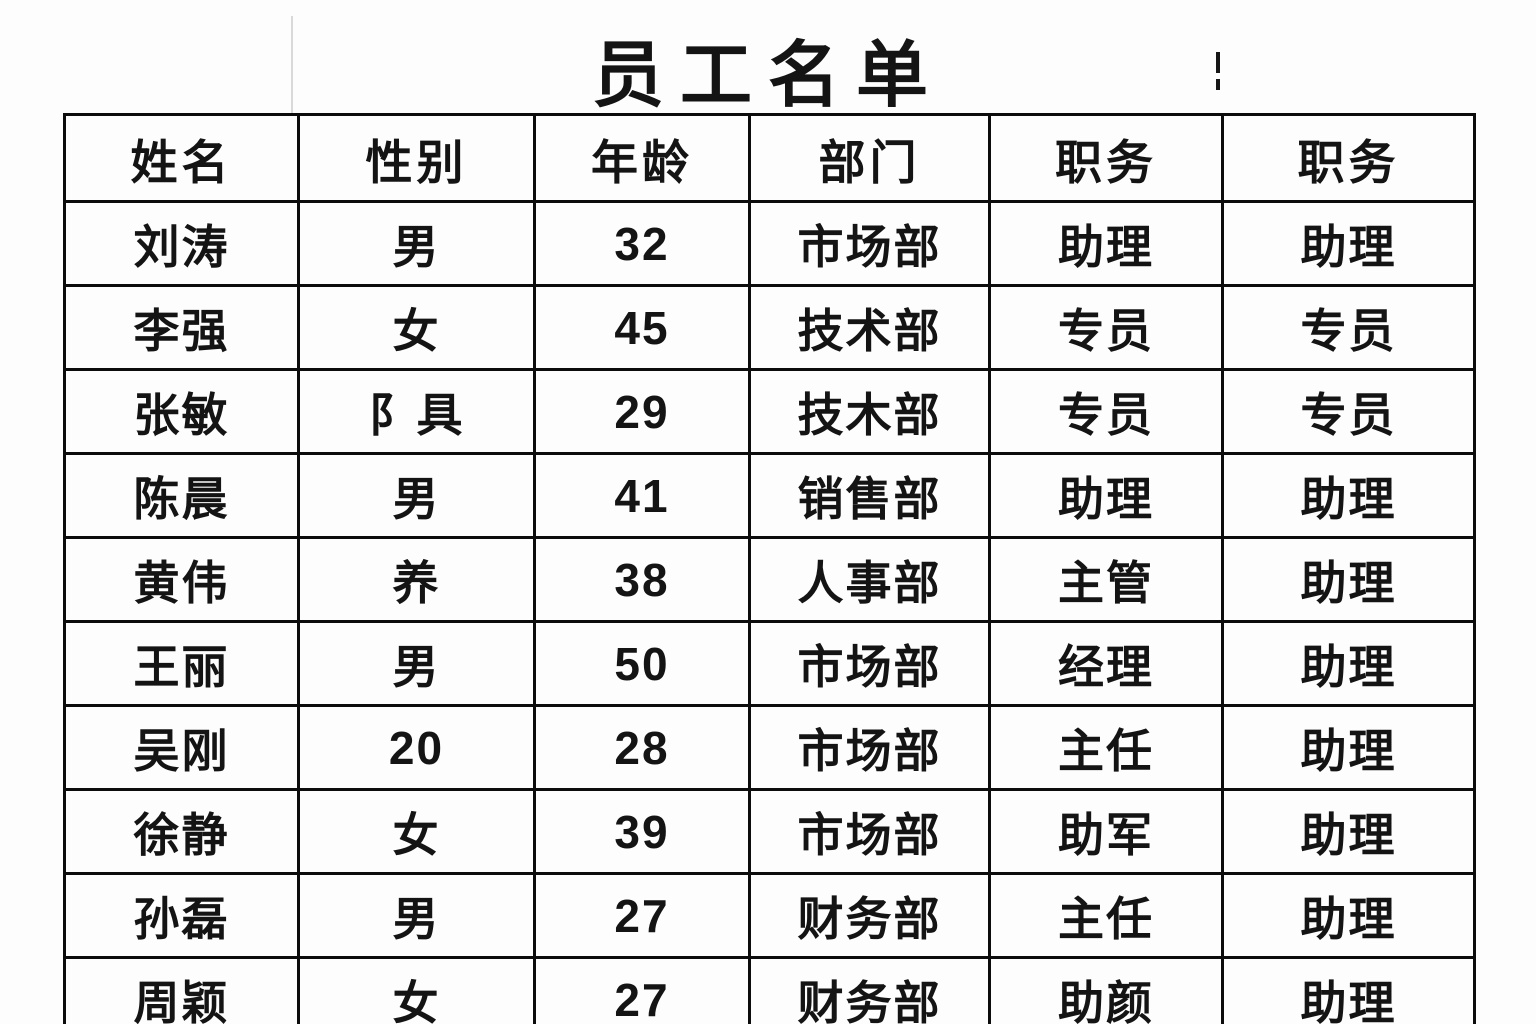 Image resolution: width=1536 pixels, height=1024 pixels. Describe the element at coordinates (642, 747) in the screenshot. I see `cell-age: 28` at that location.